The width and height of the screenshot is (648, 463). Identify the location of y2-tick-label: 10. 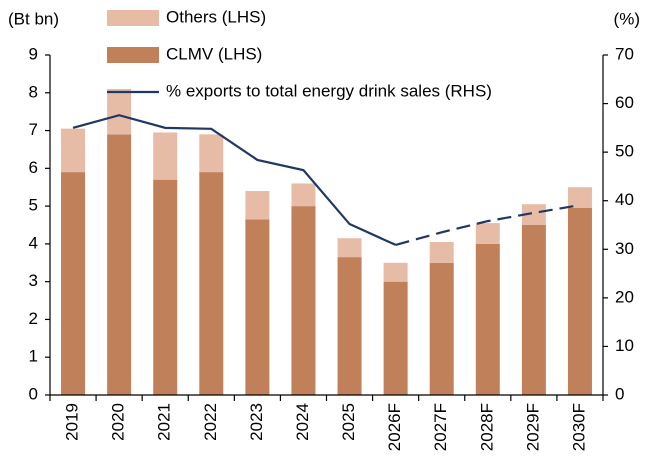
(624, 345).